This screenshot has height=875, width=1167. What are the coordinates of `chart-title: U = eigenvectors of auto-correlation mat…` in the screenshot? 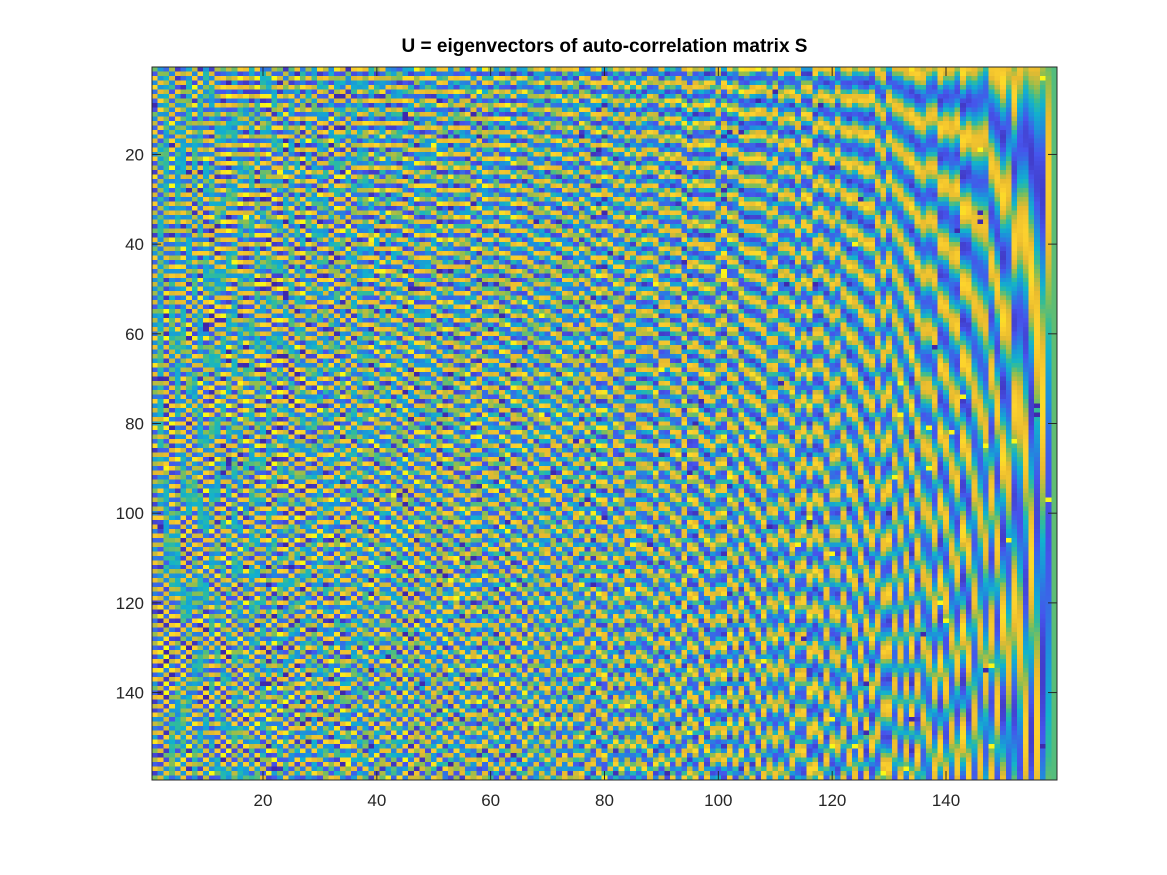 It's located at (604, 46).